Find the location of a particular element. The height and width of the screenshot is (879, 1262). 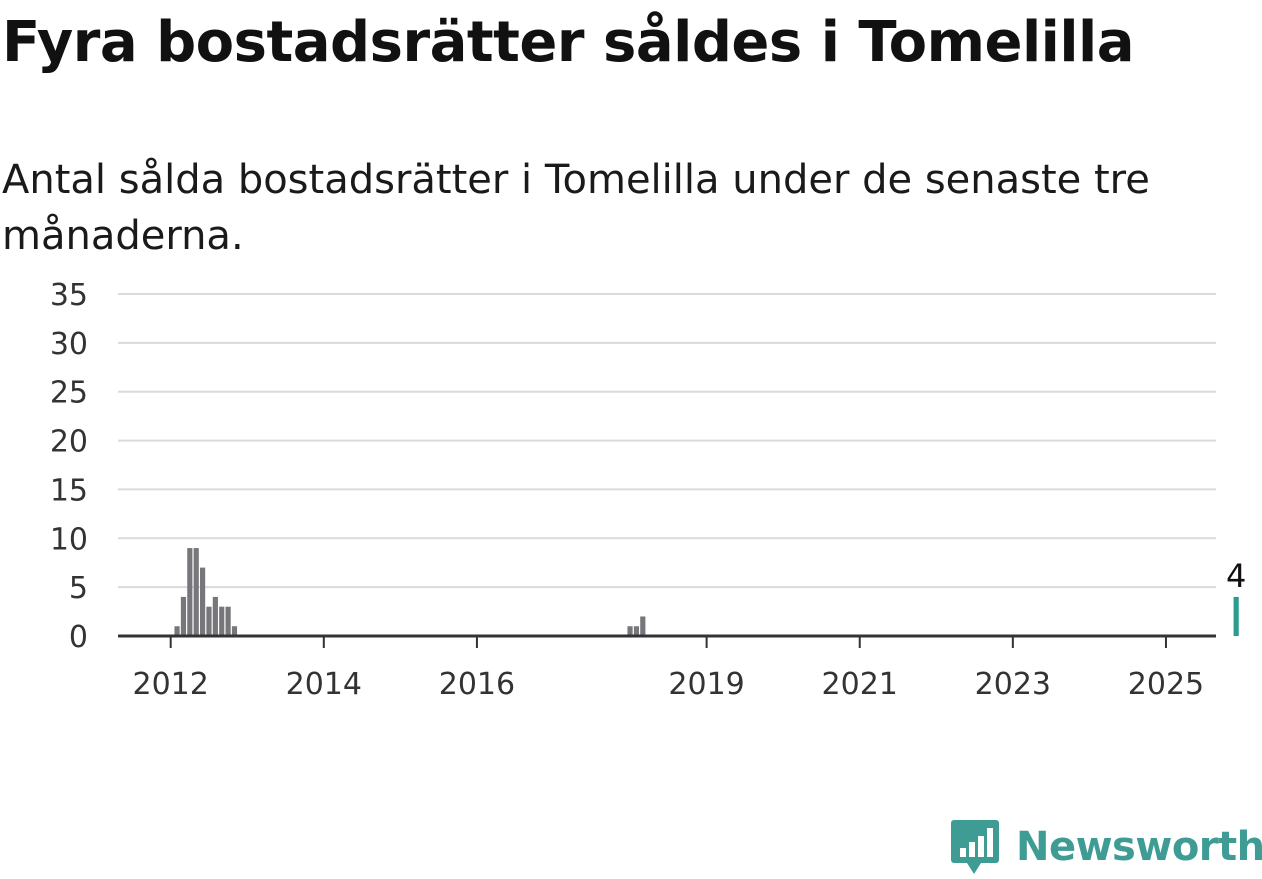

highlight-bar is located at coordinates (1236, 616).